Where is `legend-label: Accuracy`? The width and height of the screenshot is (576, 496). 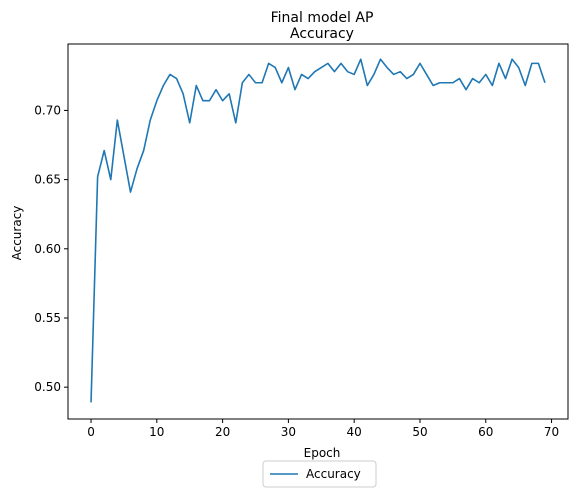
legend-label: Accuracy is located at coordinates (333, 474).